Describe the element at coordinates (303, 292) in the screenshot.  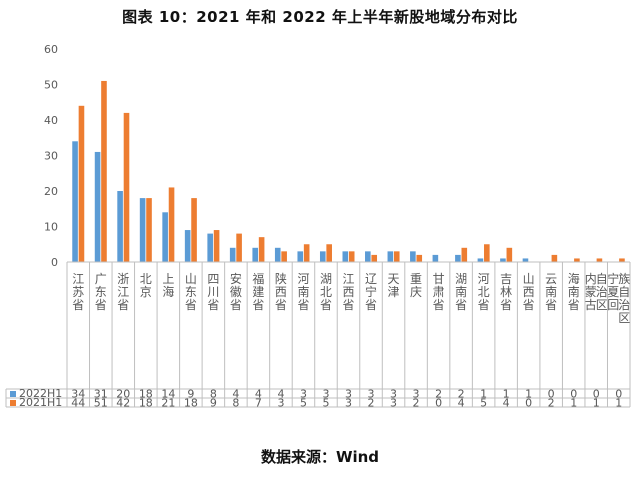
I see `x-tick-label: 河南省` at that location.